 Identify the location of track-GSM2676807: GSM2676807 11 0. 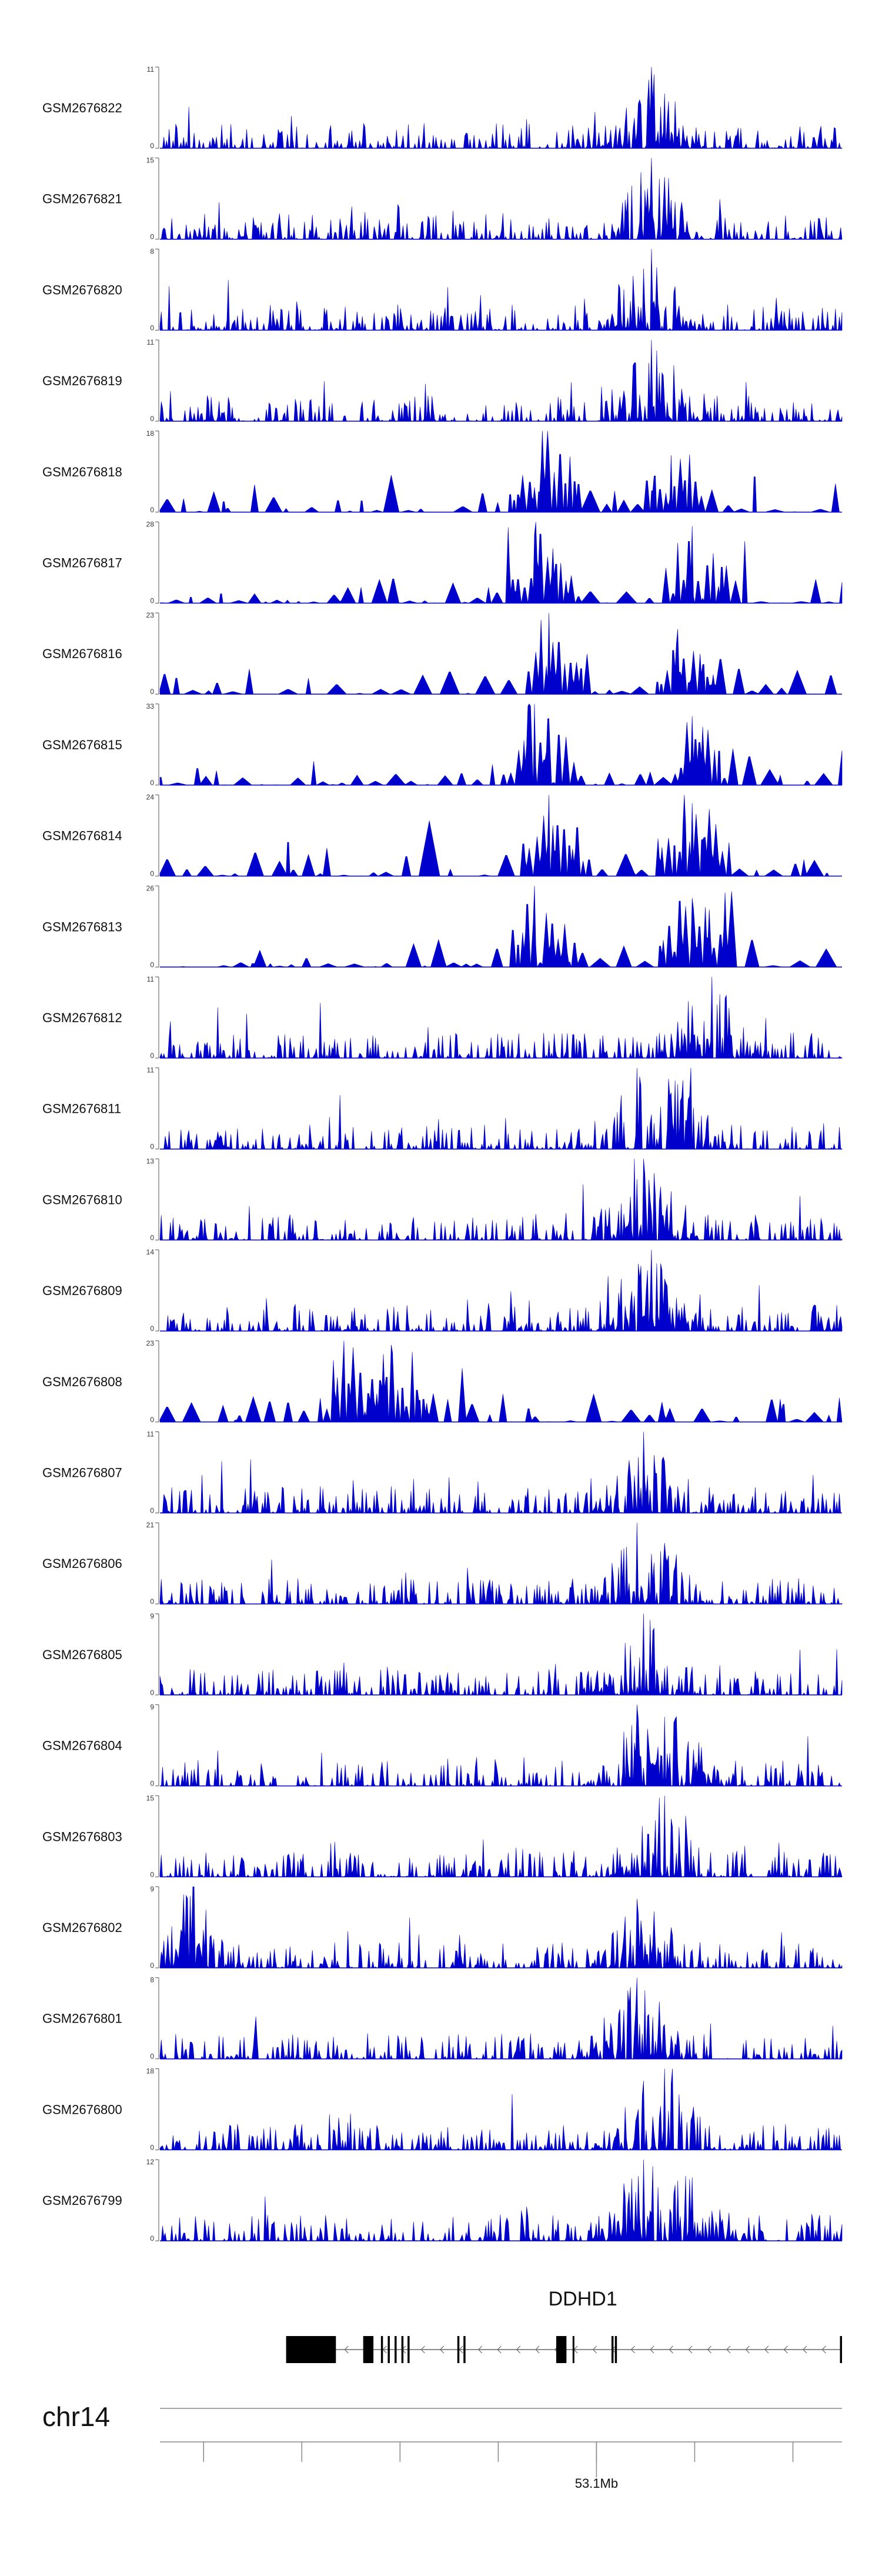
(442, 1472).